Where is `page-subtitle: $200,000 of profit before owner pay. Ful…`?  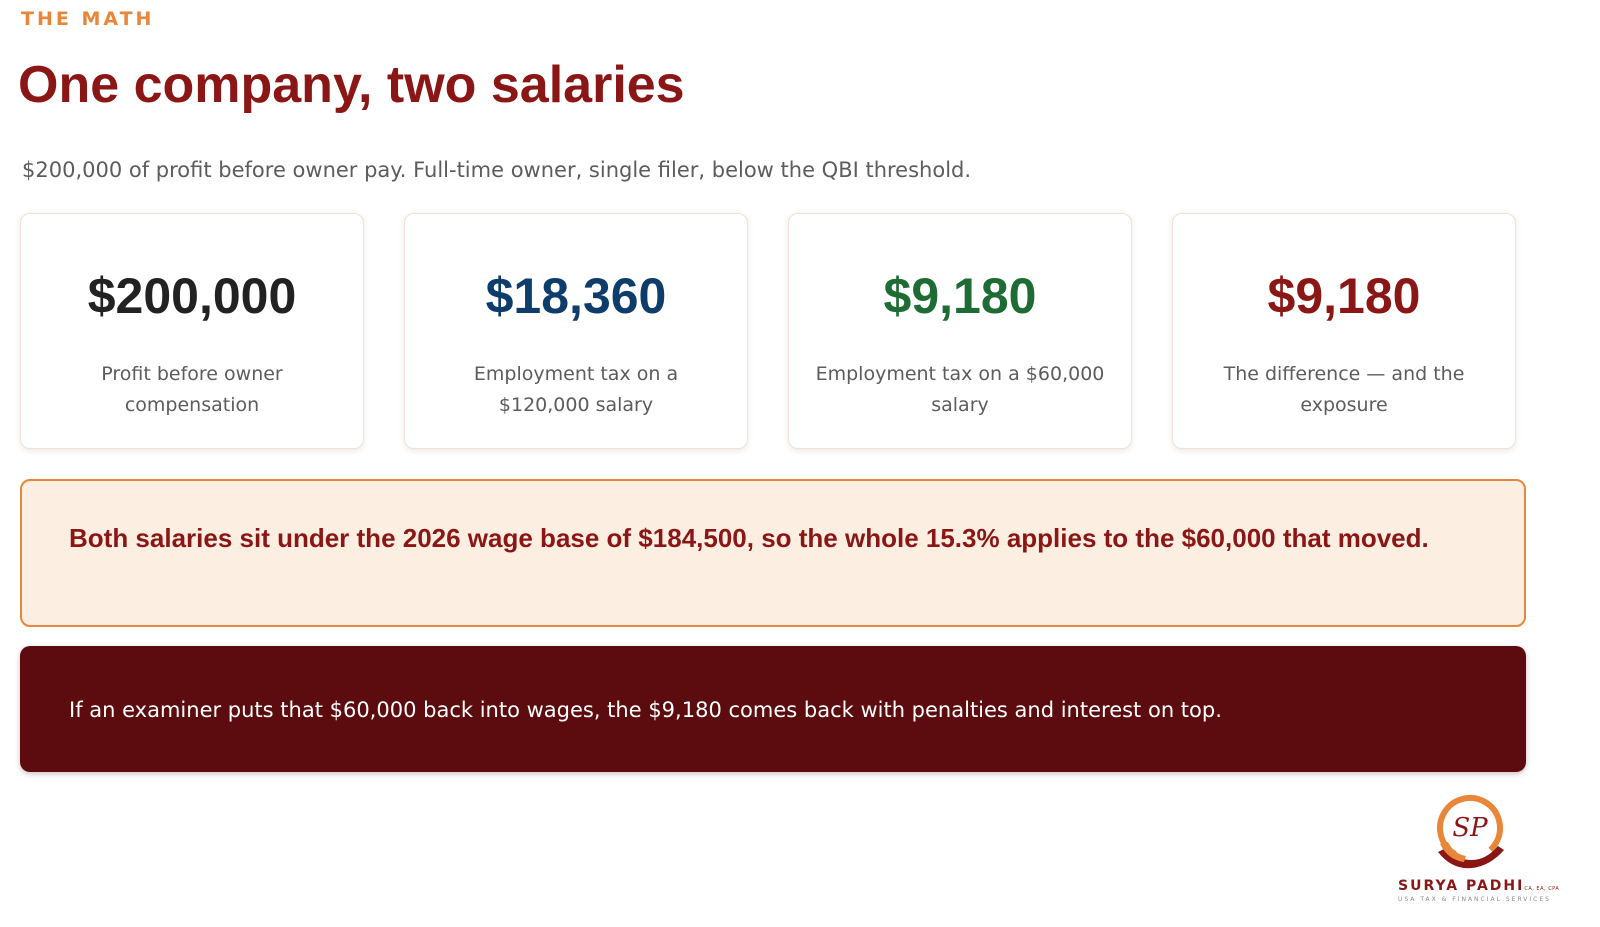 page-subtitle: $200,000 of profit before owner pay. Ful… is located at coordinates (497, 170).